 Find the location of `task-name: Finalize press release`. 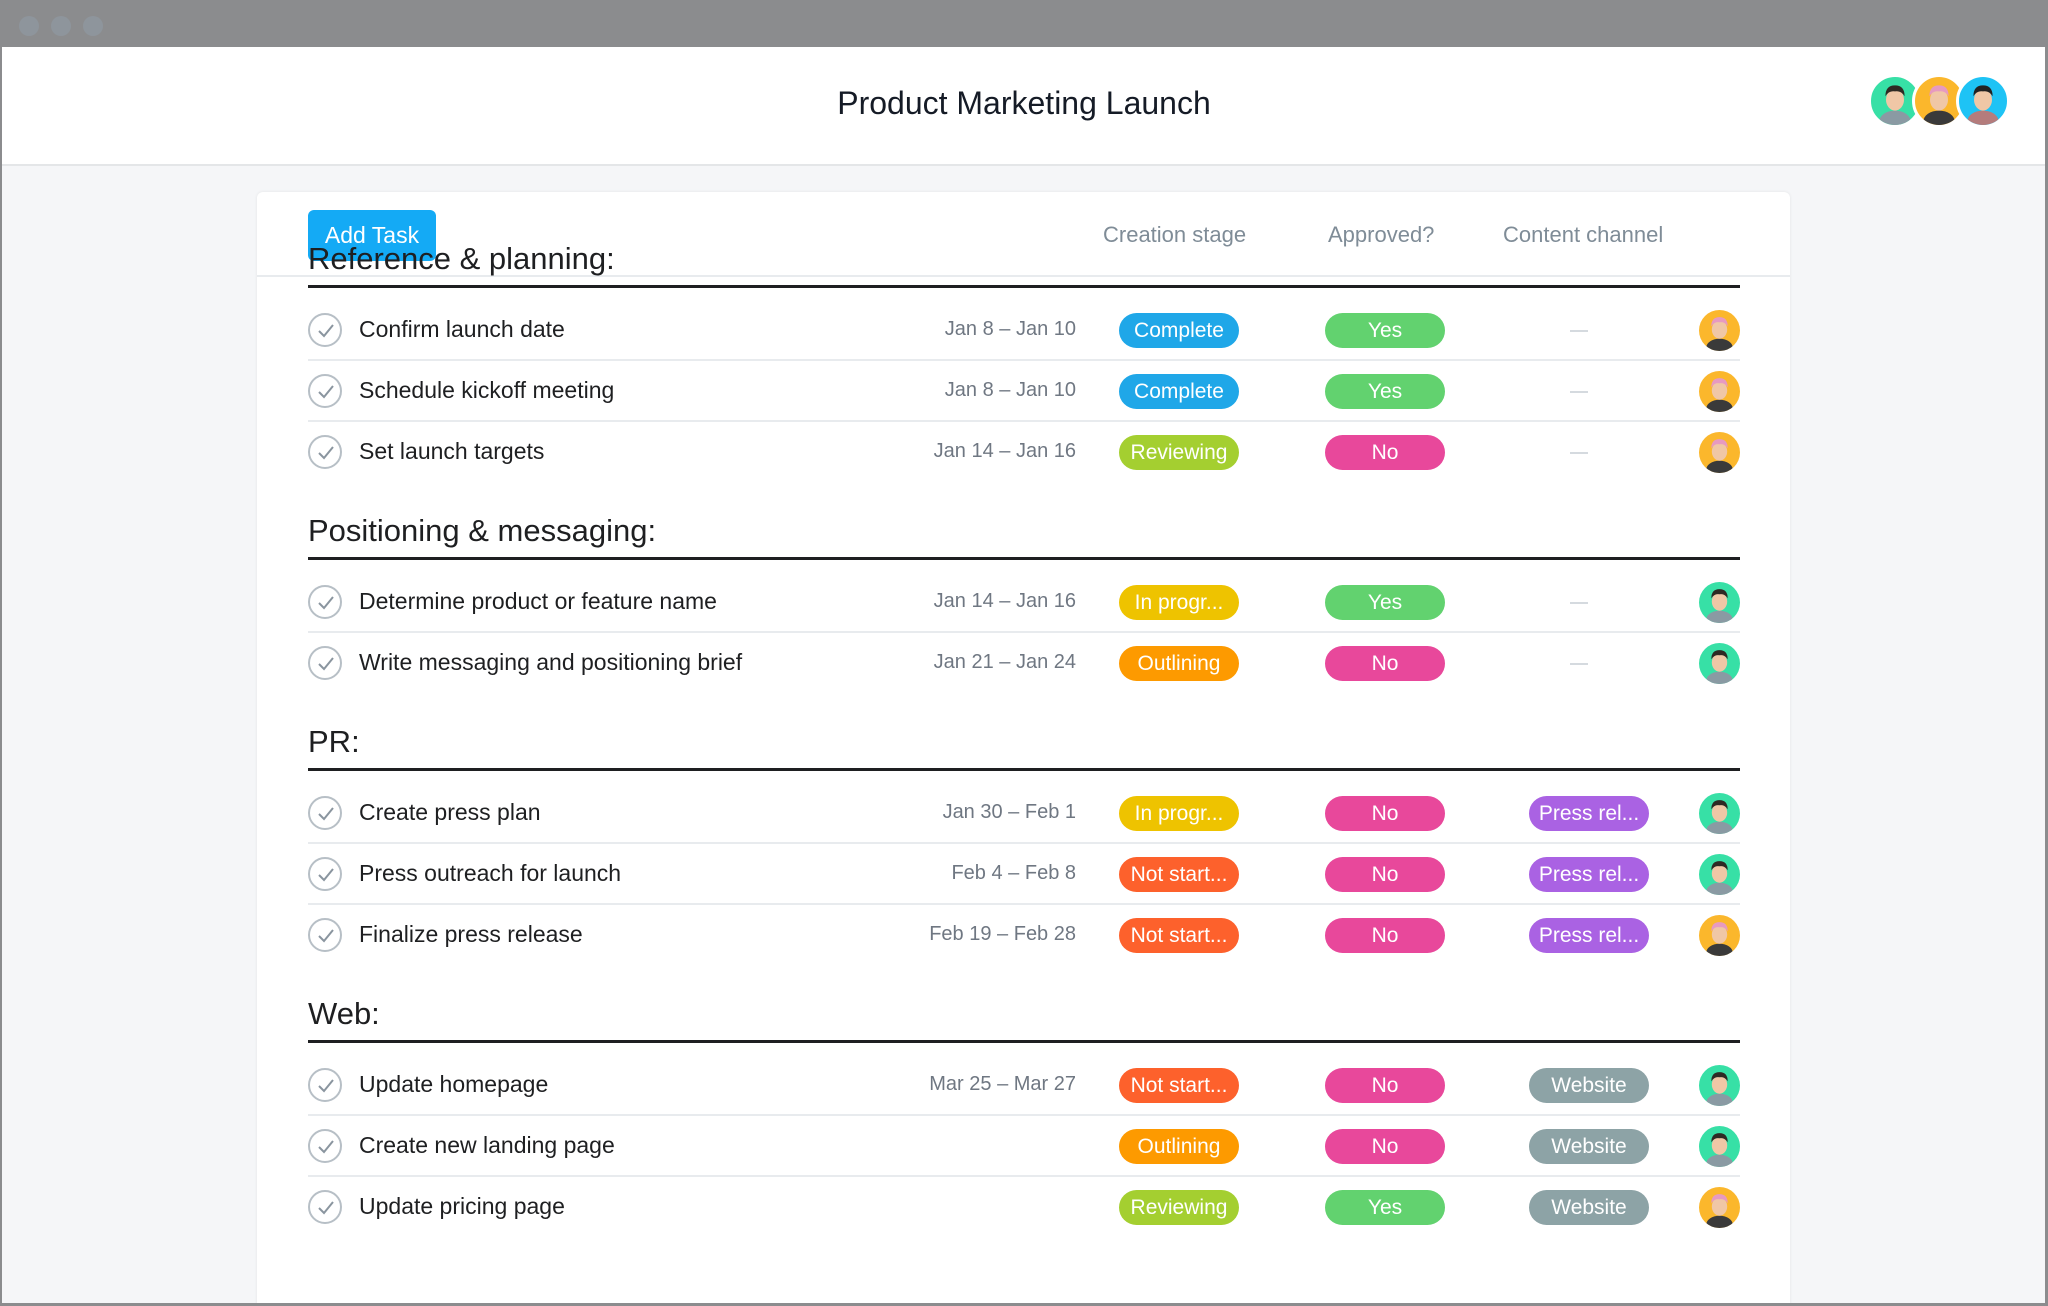

task-name: Finalize press release is located at coordinates (471, 934).